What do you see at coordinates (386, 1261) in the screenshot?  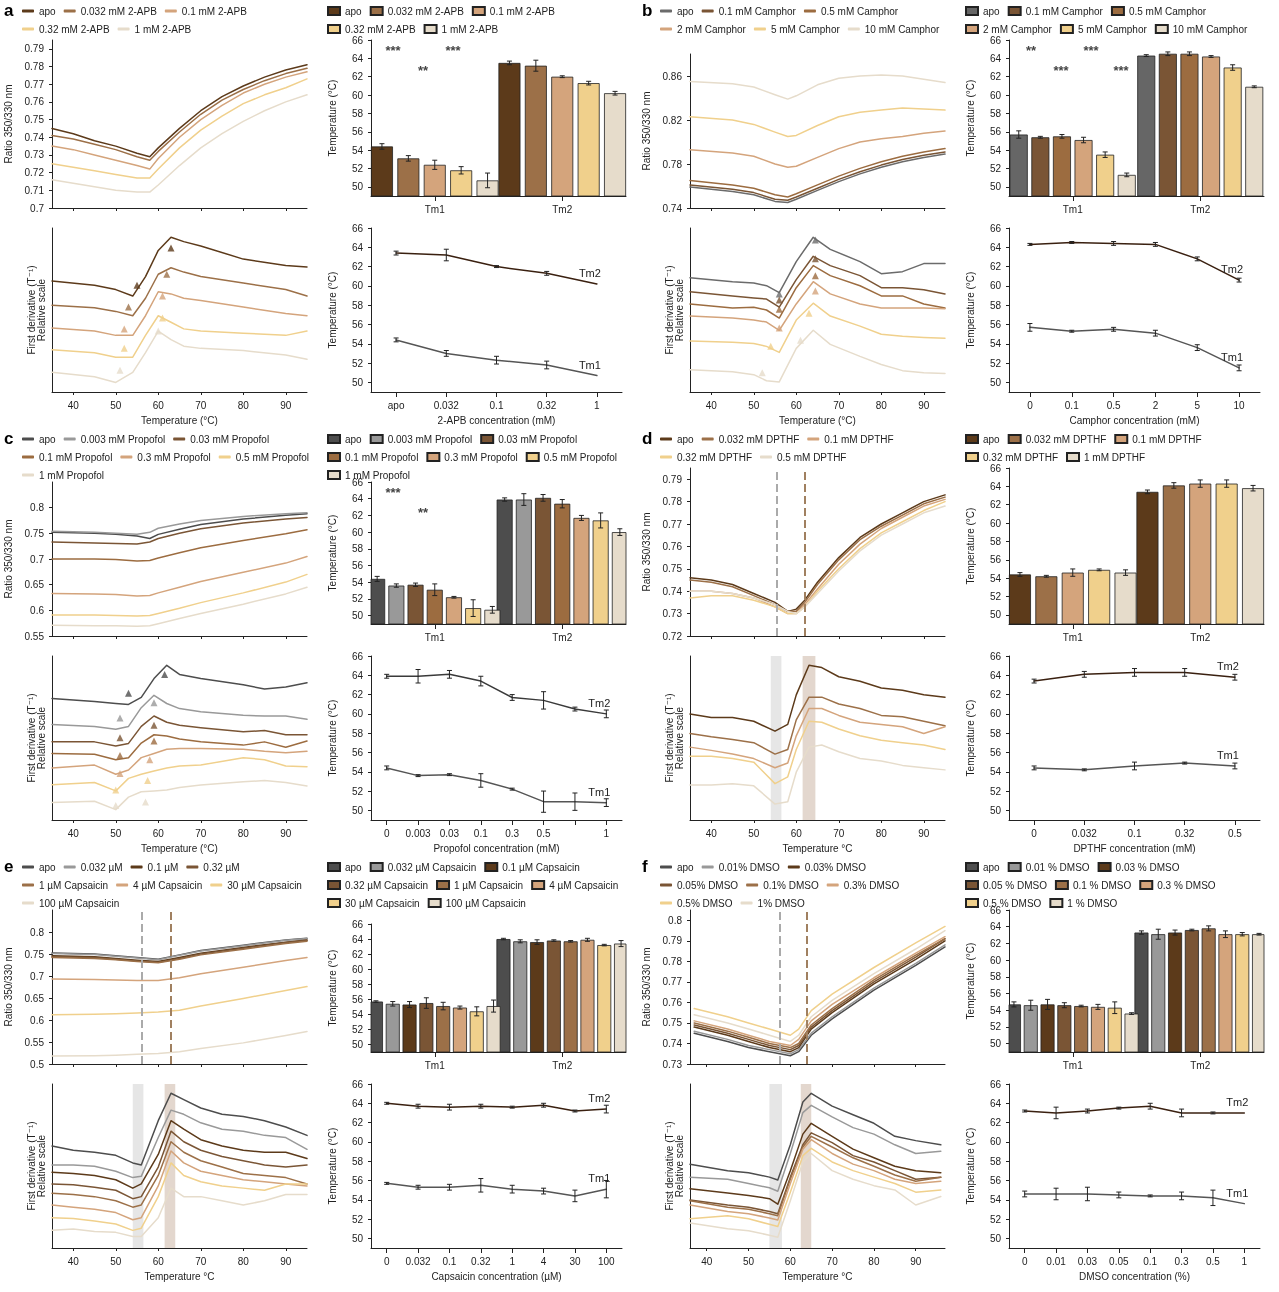 I see `x-tick-label: 0` at bounding box center [386, 1261].